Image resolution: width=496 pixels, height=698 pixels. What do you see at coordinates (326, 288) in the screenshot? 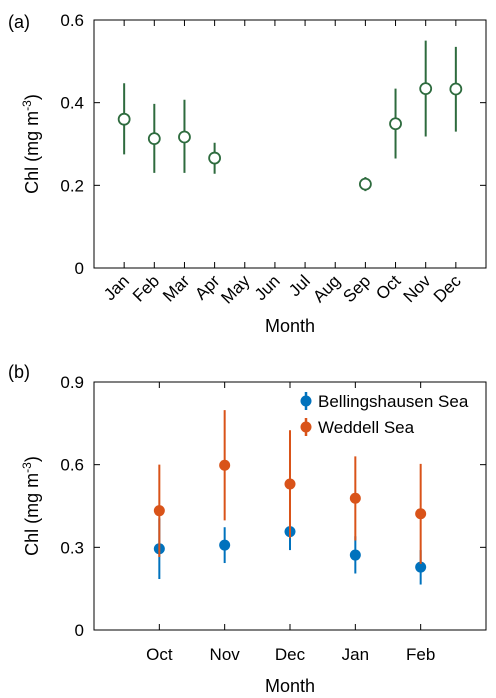
I see `panel-a-xtick-label: Aug` at bounding box center [326, 288].